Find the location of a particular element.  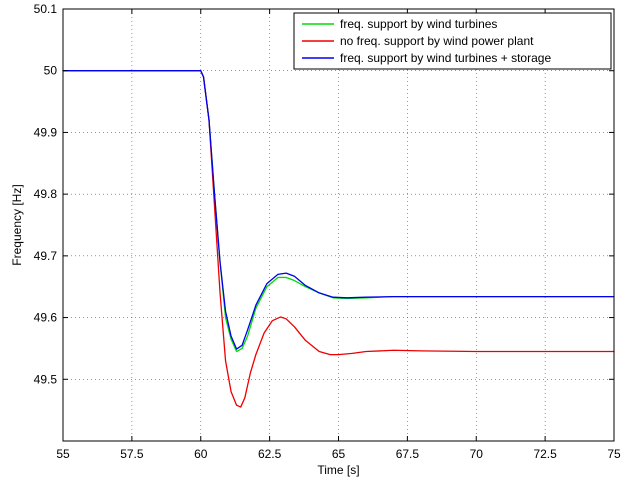

legend-label-0: freq. support by wind turbines is located at coordinates (418, 24).